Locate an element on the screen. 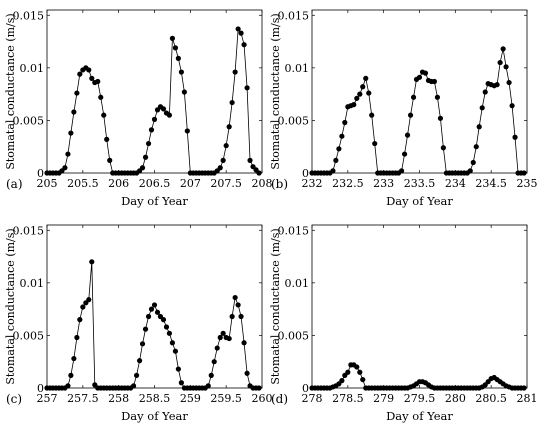  x-tick-label: 279.5 is located at coordinates (420, 398).